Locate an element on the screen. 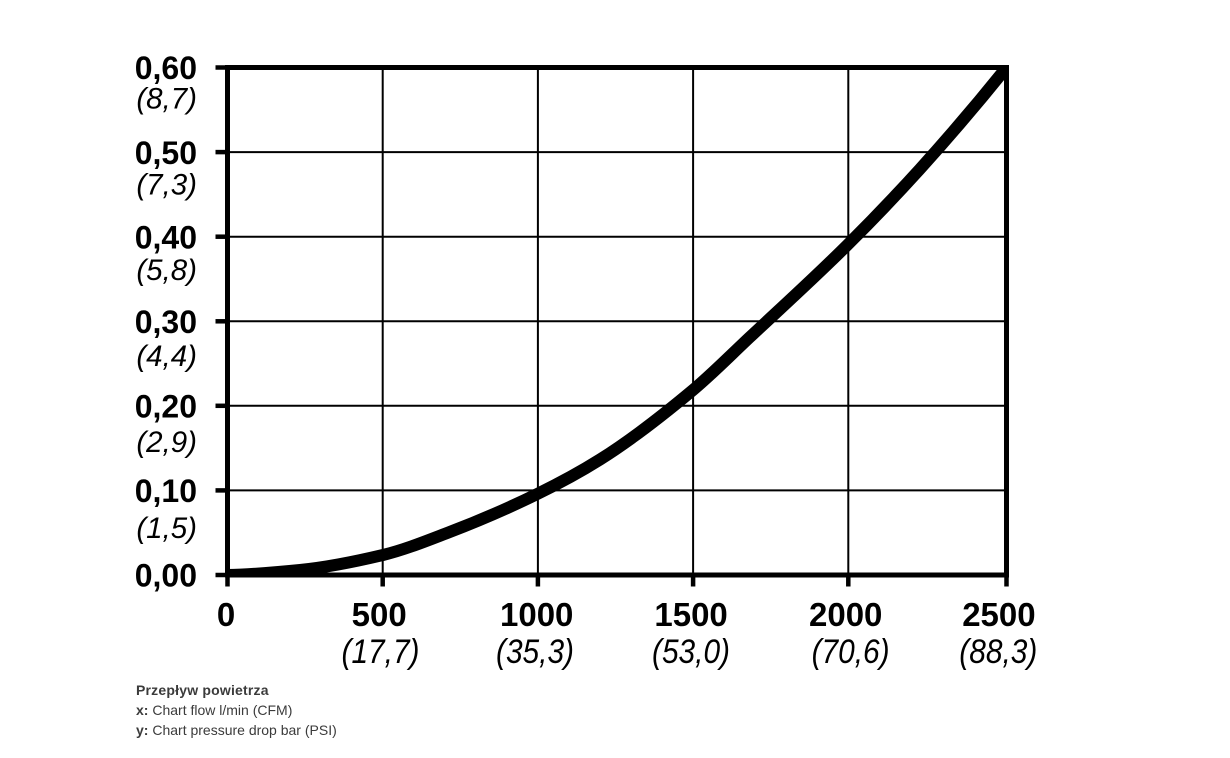  svg-text: (4,4) is located at coordinates (166, 356).